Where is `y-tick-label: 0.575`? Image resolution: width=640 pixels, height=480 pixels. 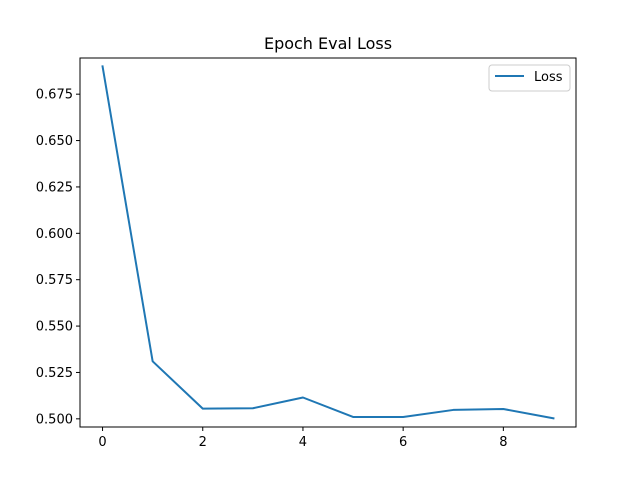
y-tick-label: 0.575 is located at coordinates (54, 280).